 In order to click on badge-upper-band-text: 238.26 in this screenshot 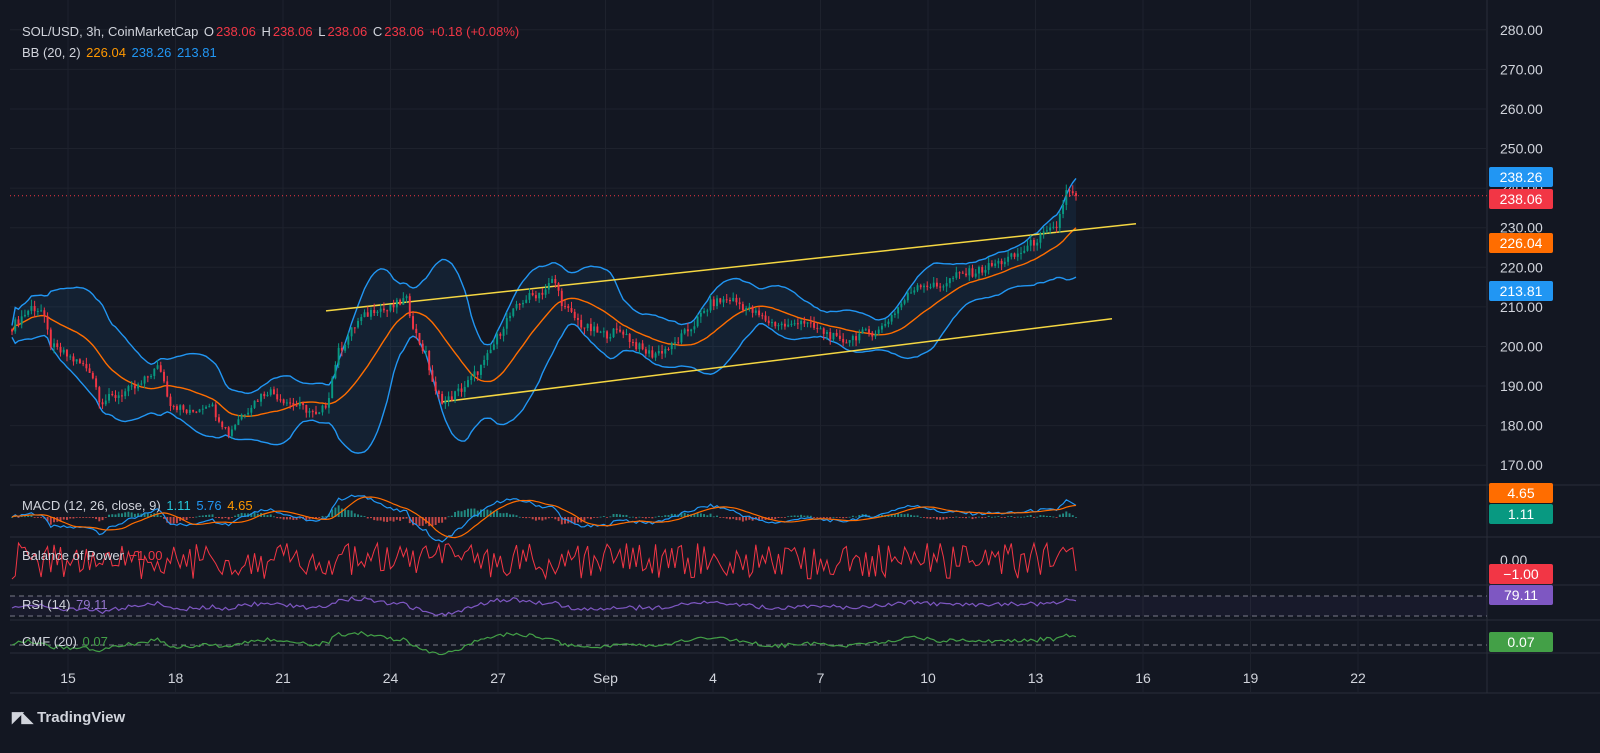, I will do `click(1521, 177)`.